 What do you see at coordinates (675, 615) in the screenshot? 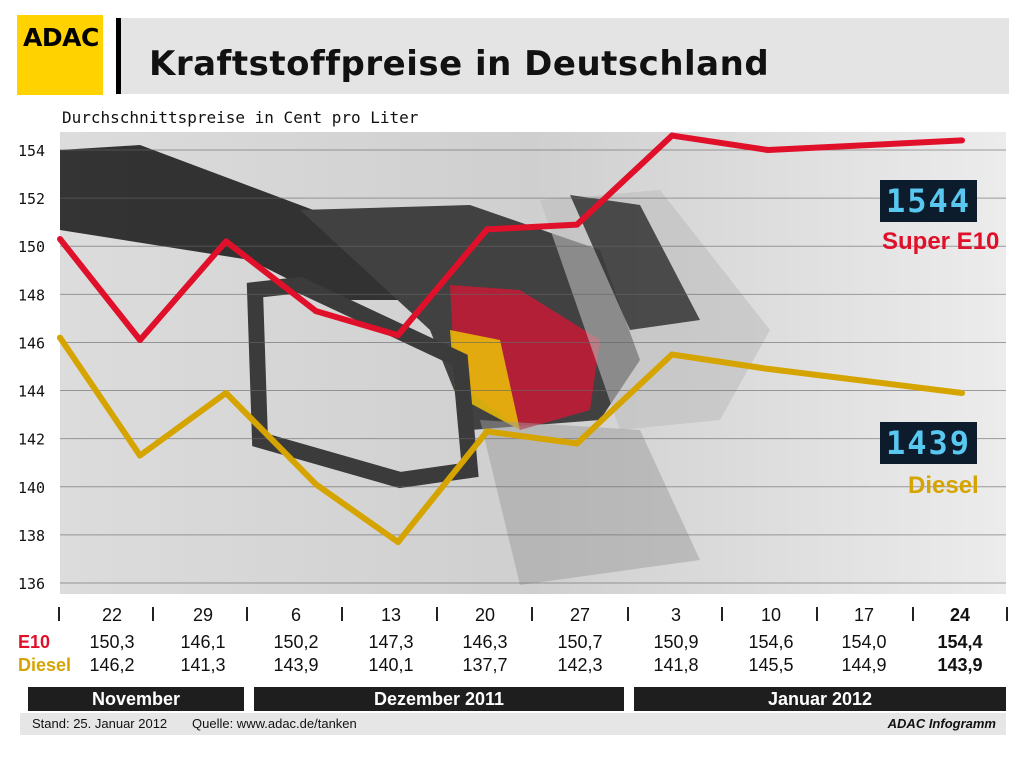
I see `x-tick-label: 3` at bounding box center [675, 615].